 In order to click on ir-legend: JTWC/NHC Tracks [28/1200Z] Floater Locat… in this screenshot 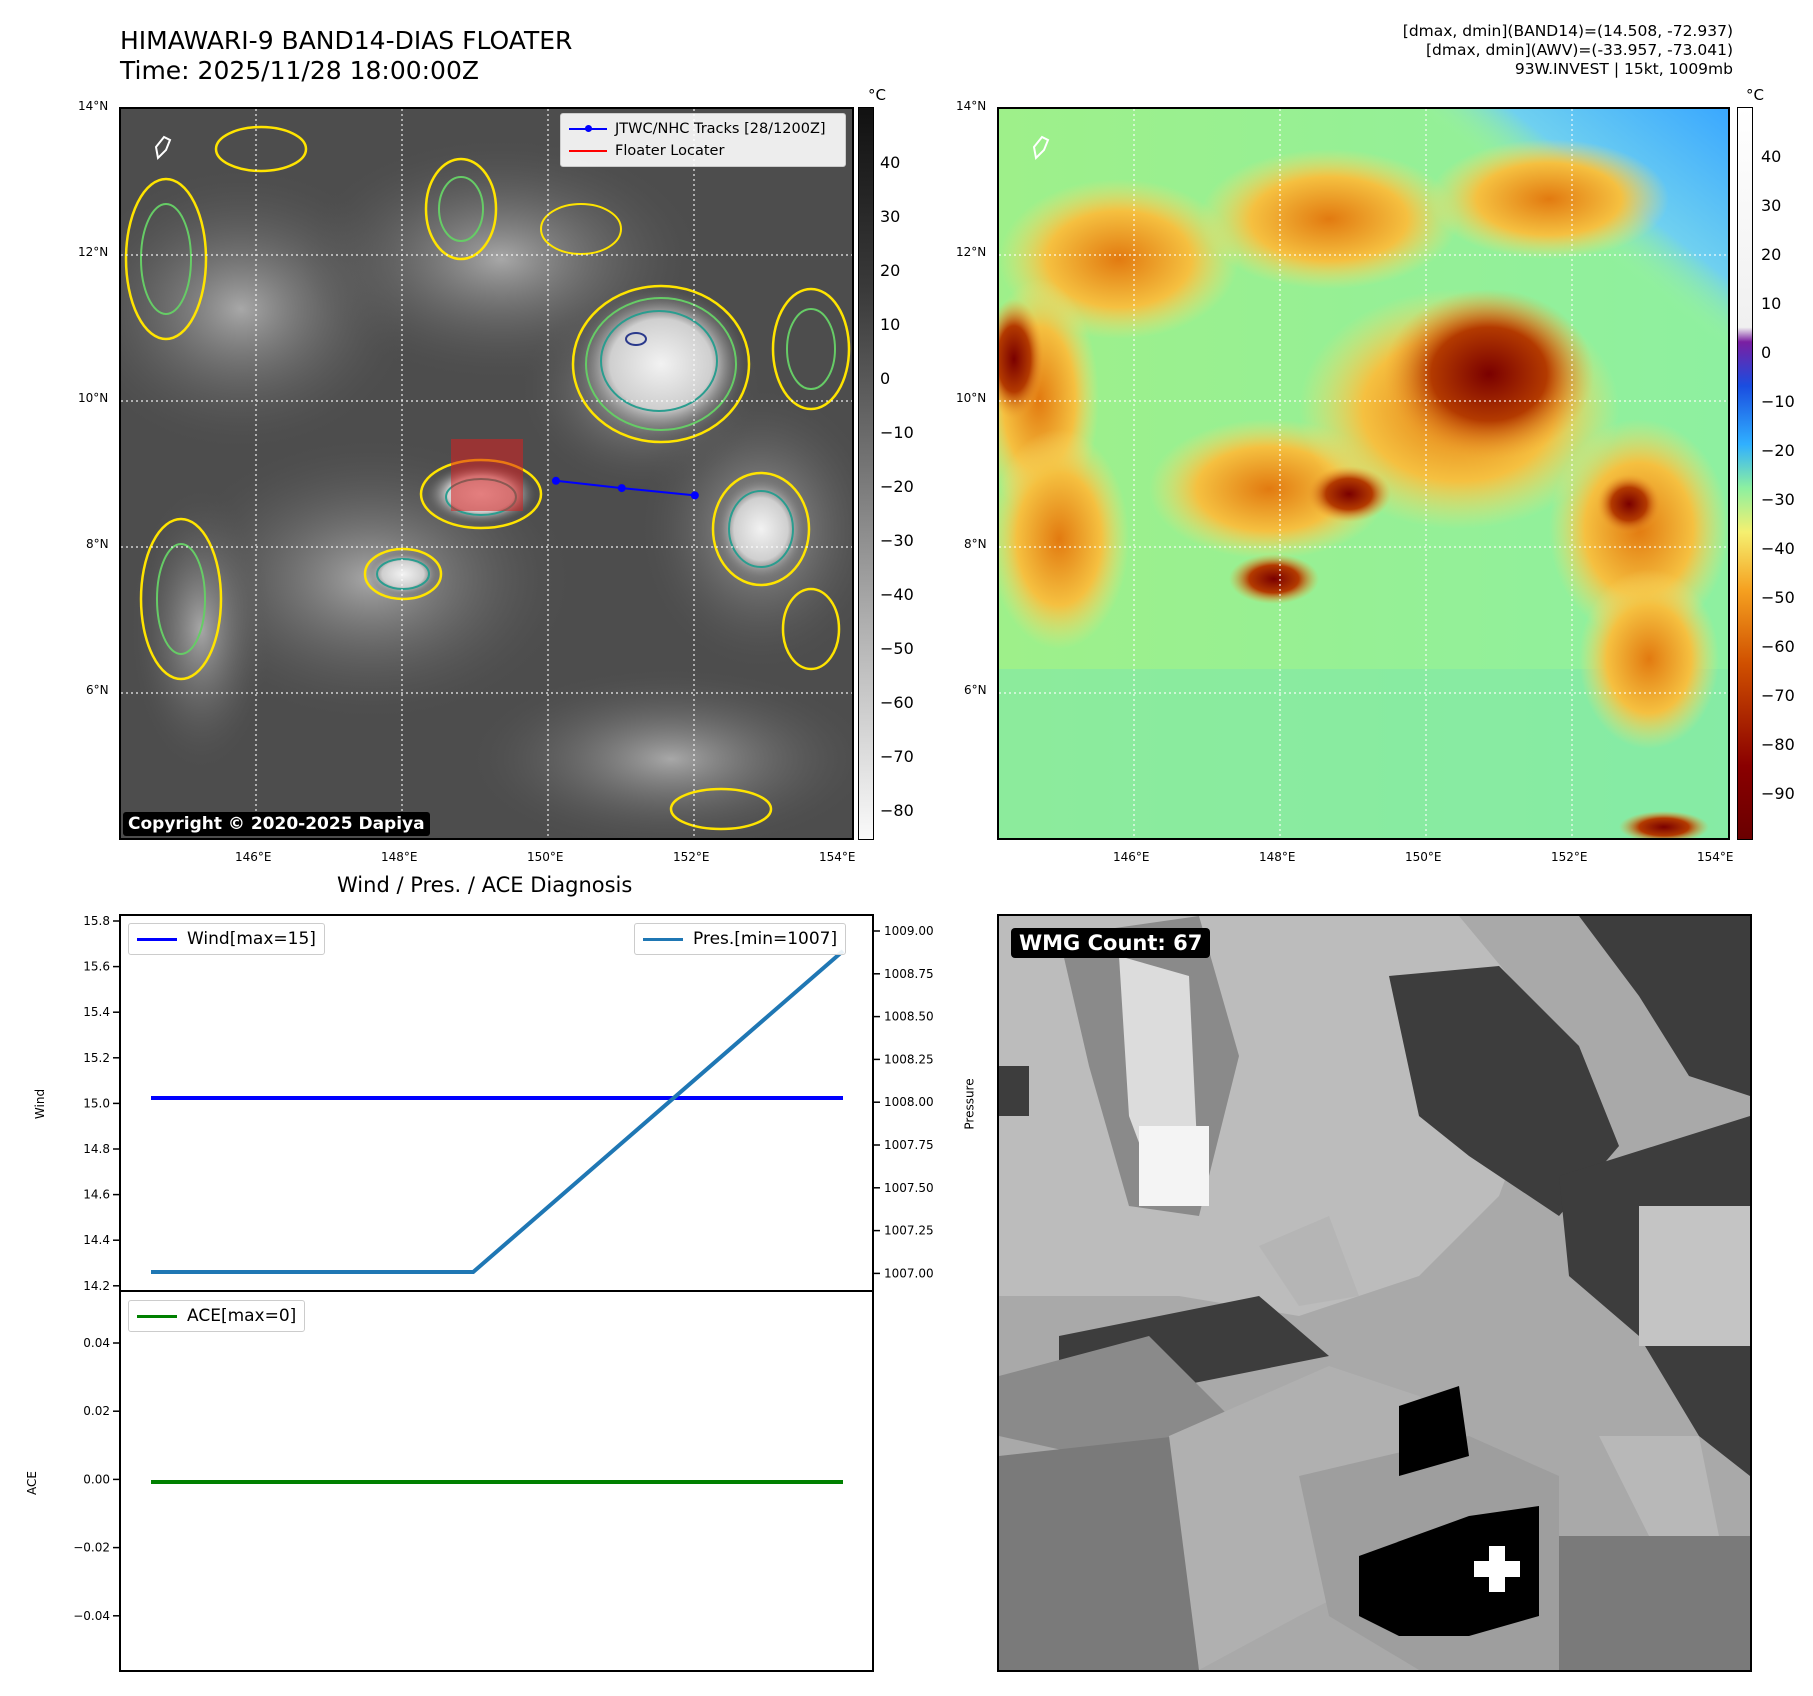, I will do `click(703, 140)`.